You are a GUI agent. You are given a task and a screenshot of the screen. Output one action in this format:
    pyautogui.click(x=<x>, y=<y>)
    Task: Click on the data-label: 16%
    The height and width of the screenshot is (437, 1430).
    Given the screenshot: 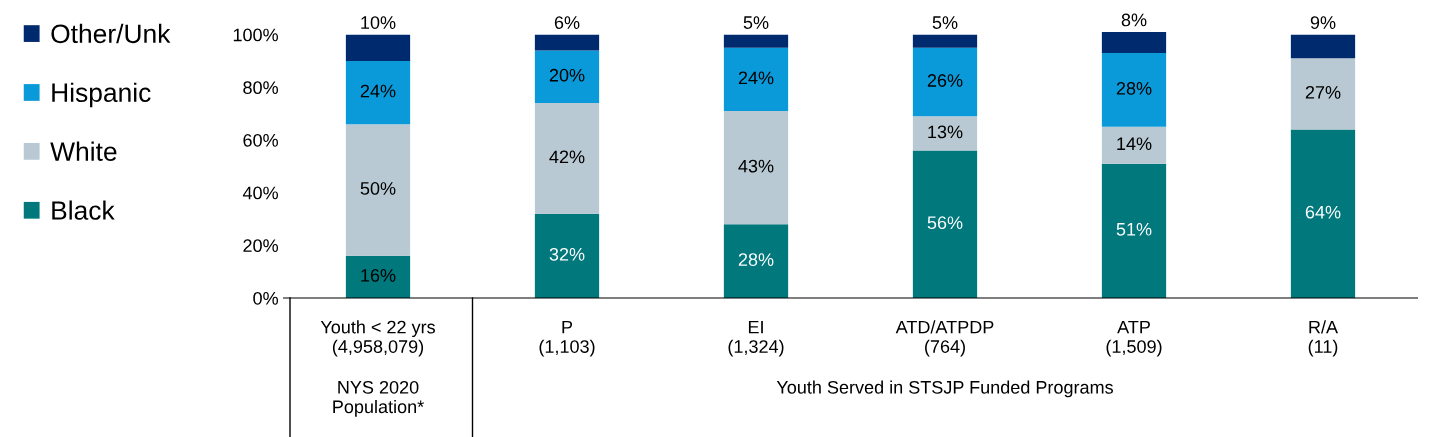 What is the action you would take?
    pyautogui.click(x=378, y=275)
    